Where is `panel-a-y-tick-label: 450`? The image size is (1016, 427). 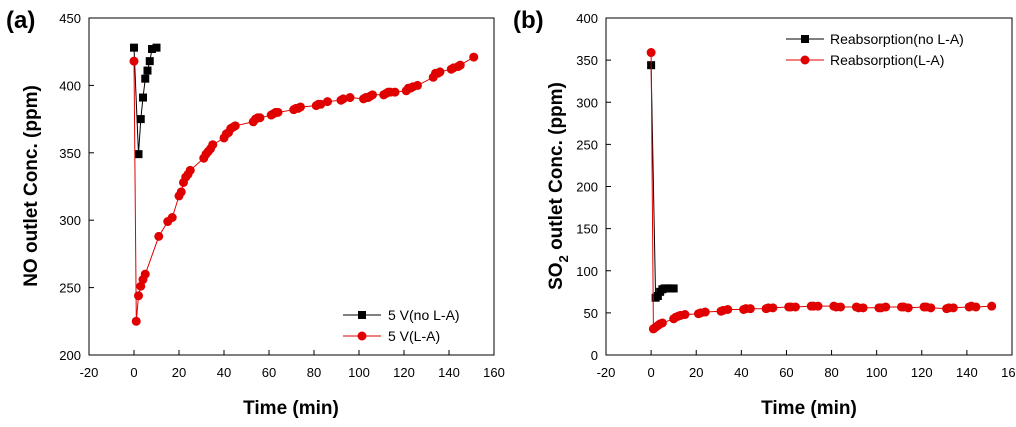
panel-a-y-tick-label: 450 is located at coordinates (70, 18).